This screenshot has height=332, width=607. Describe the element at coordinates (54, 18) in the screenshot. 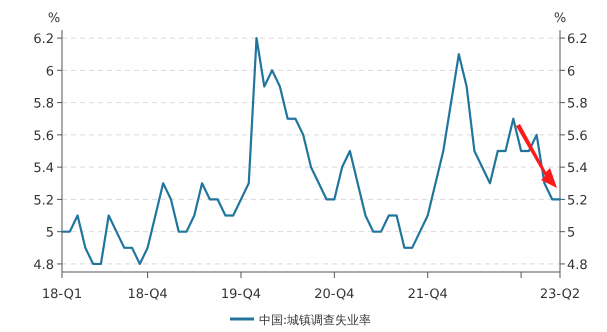

I see `y-axis-title: %` at that location.